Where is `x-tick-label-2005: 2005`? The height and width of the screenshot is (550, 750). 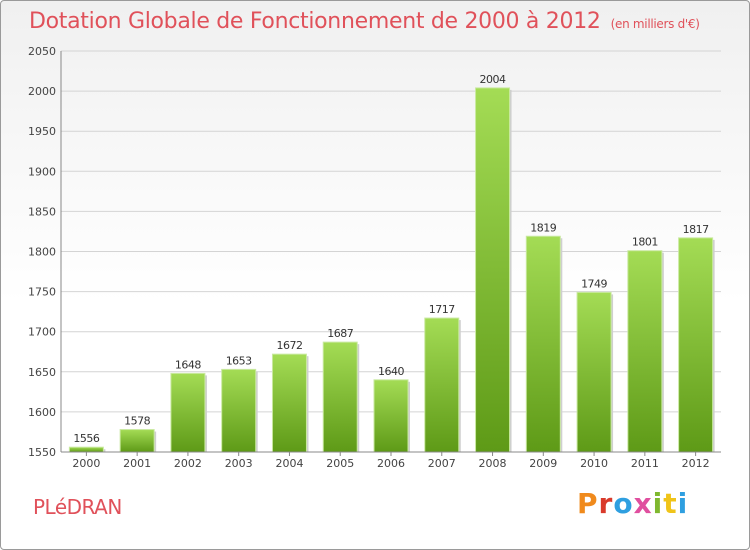 x-tick-label-2005: 2005 is located at coordinates (340, 463).